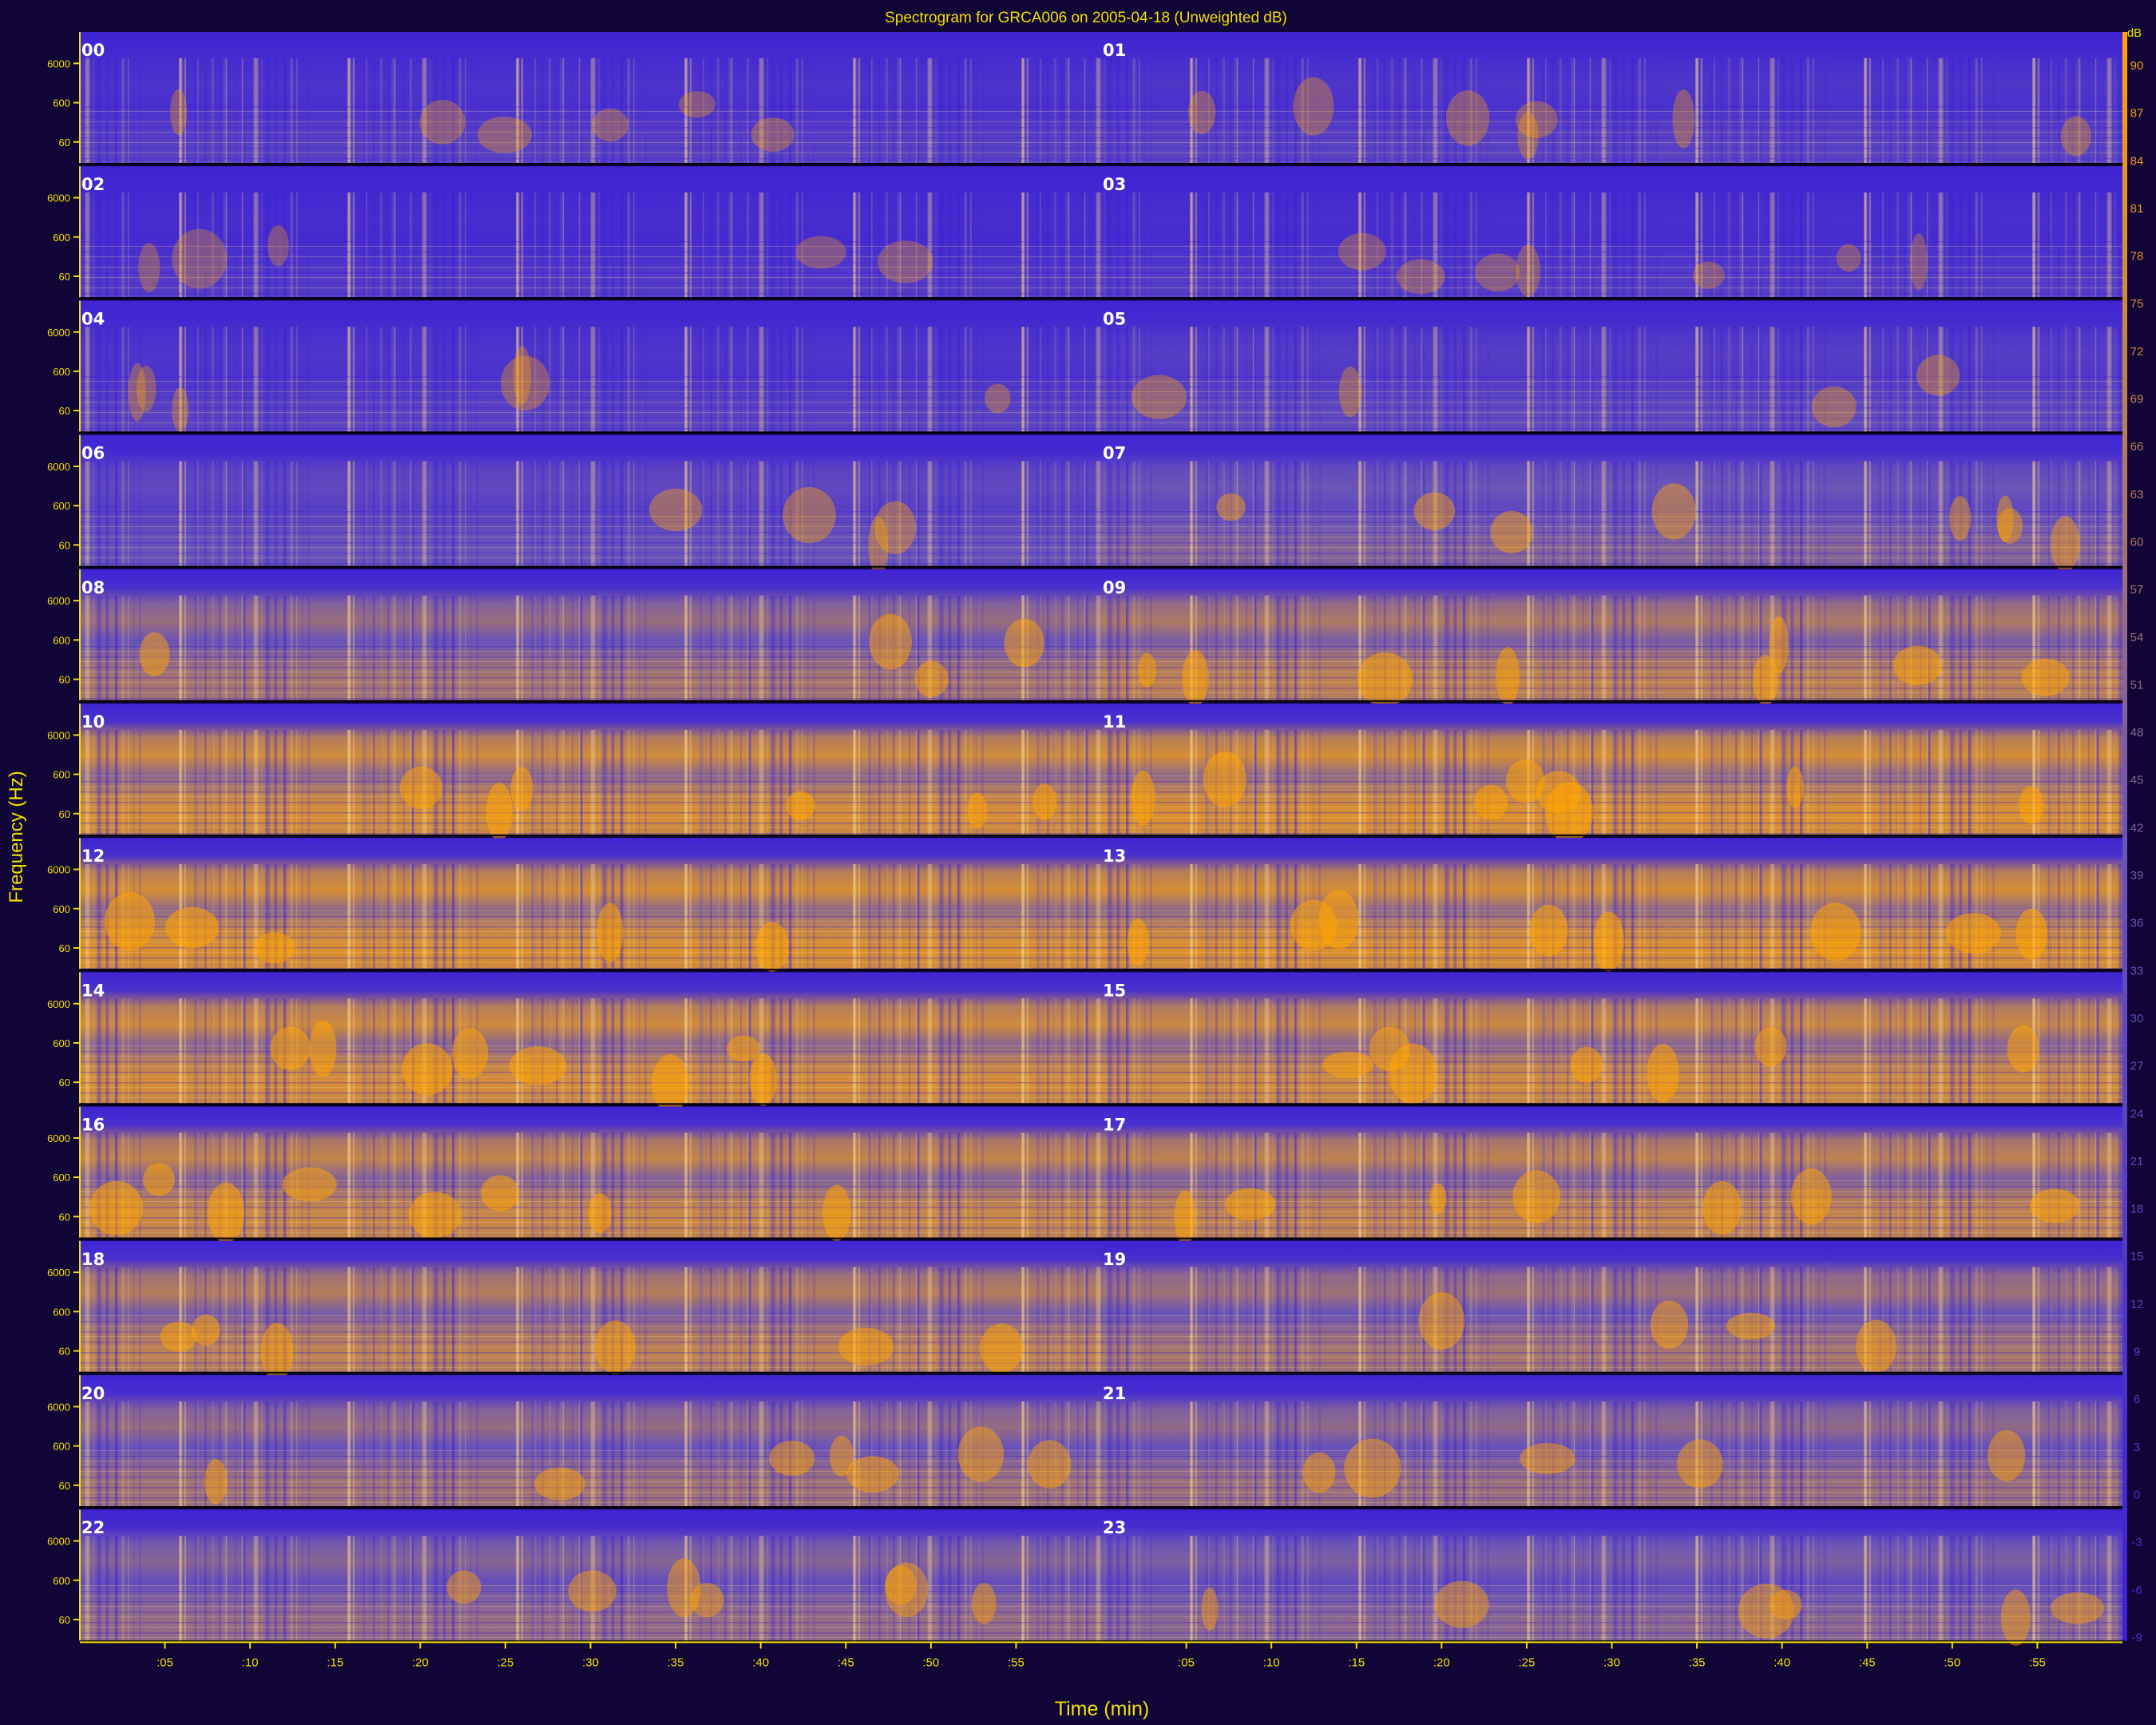 The height and width of the screenshot is (1725, 2156). What do you see at coordinates (93, 454) in the screenshot?
I see `hour-label: 06` at bounding box center [93, 454].